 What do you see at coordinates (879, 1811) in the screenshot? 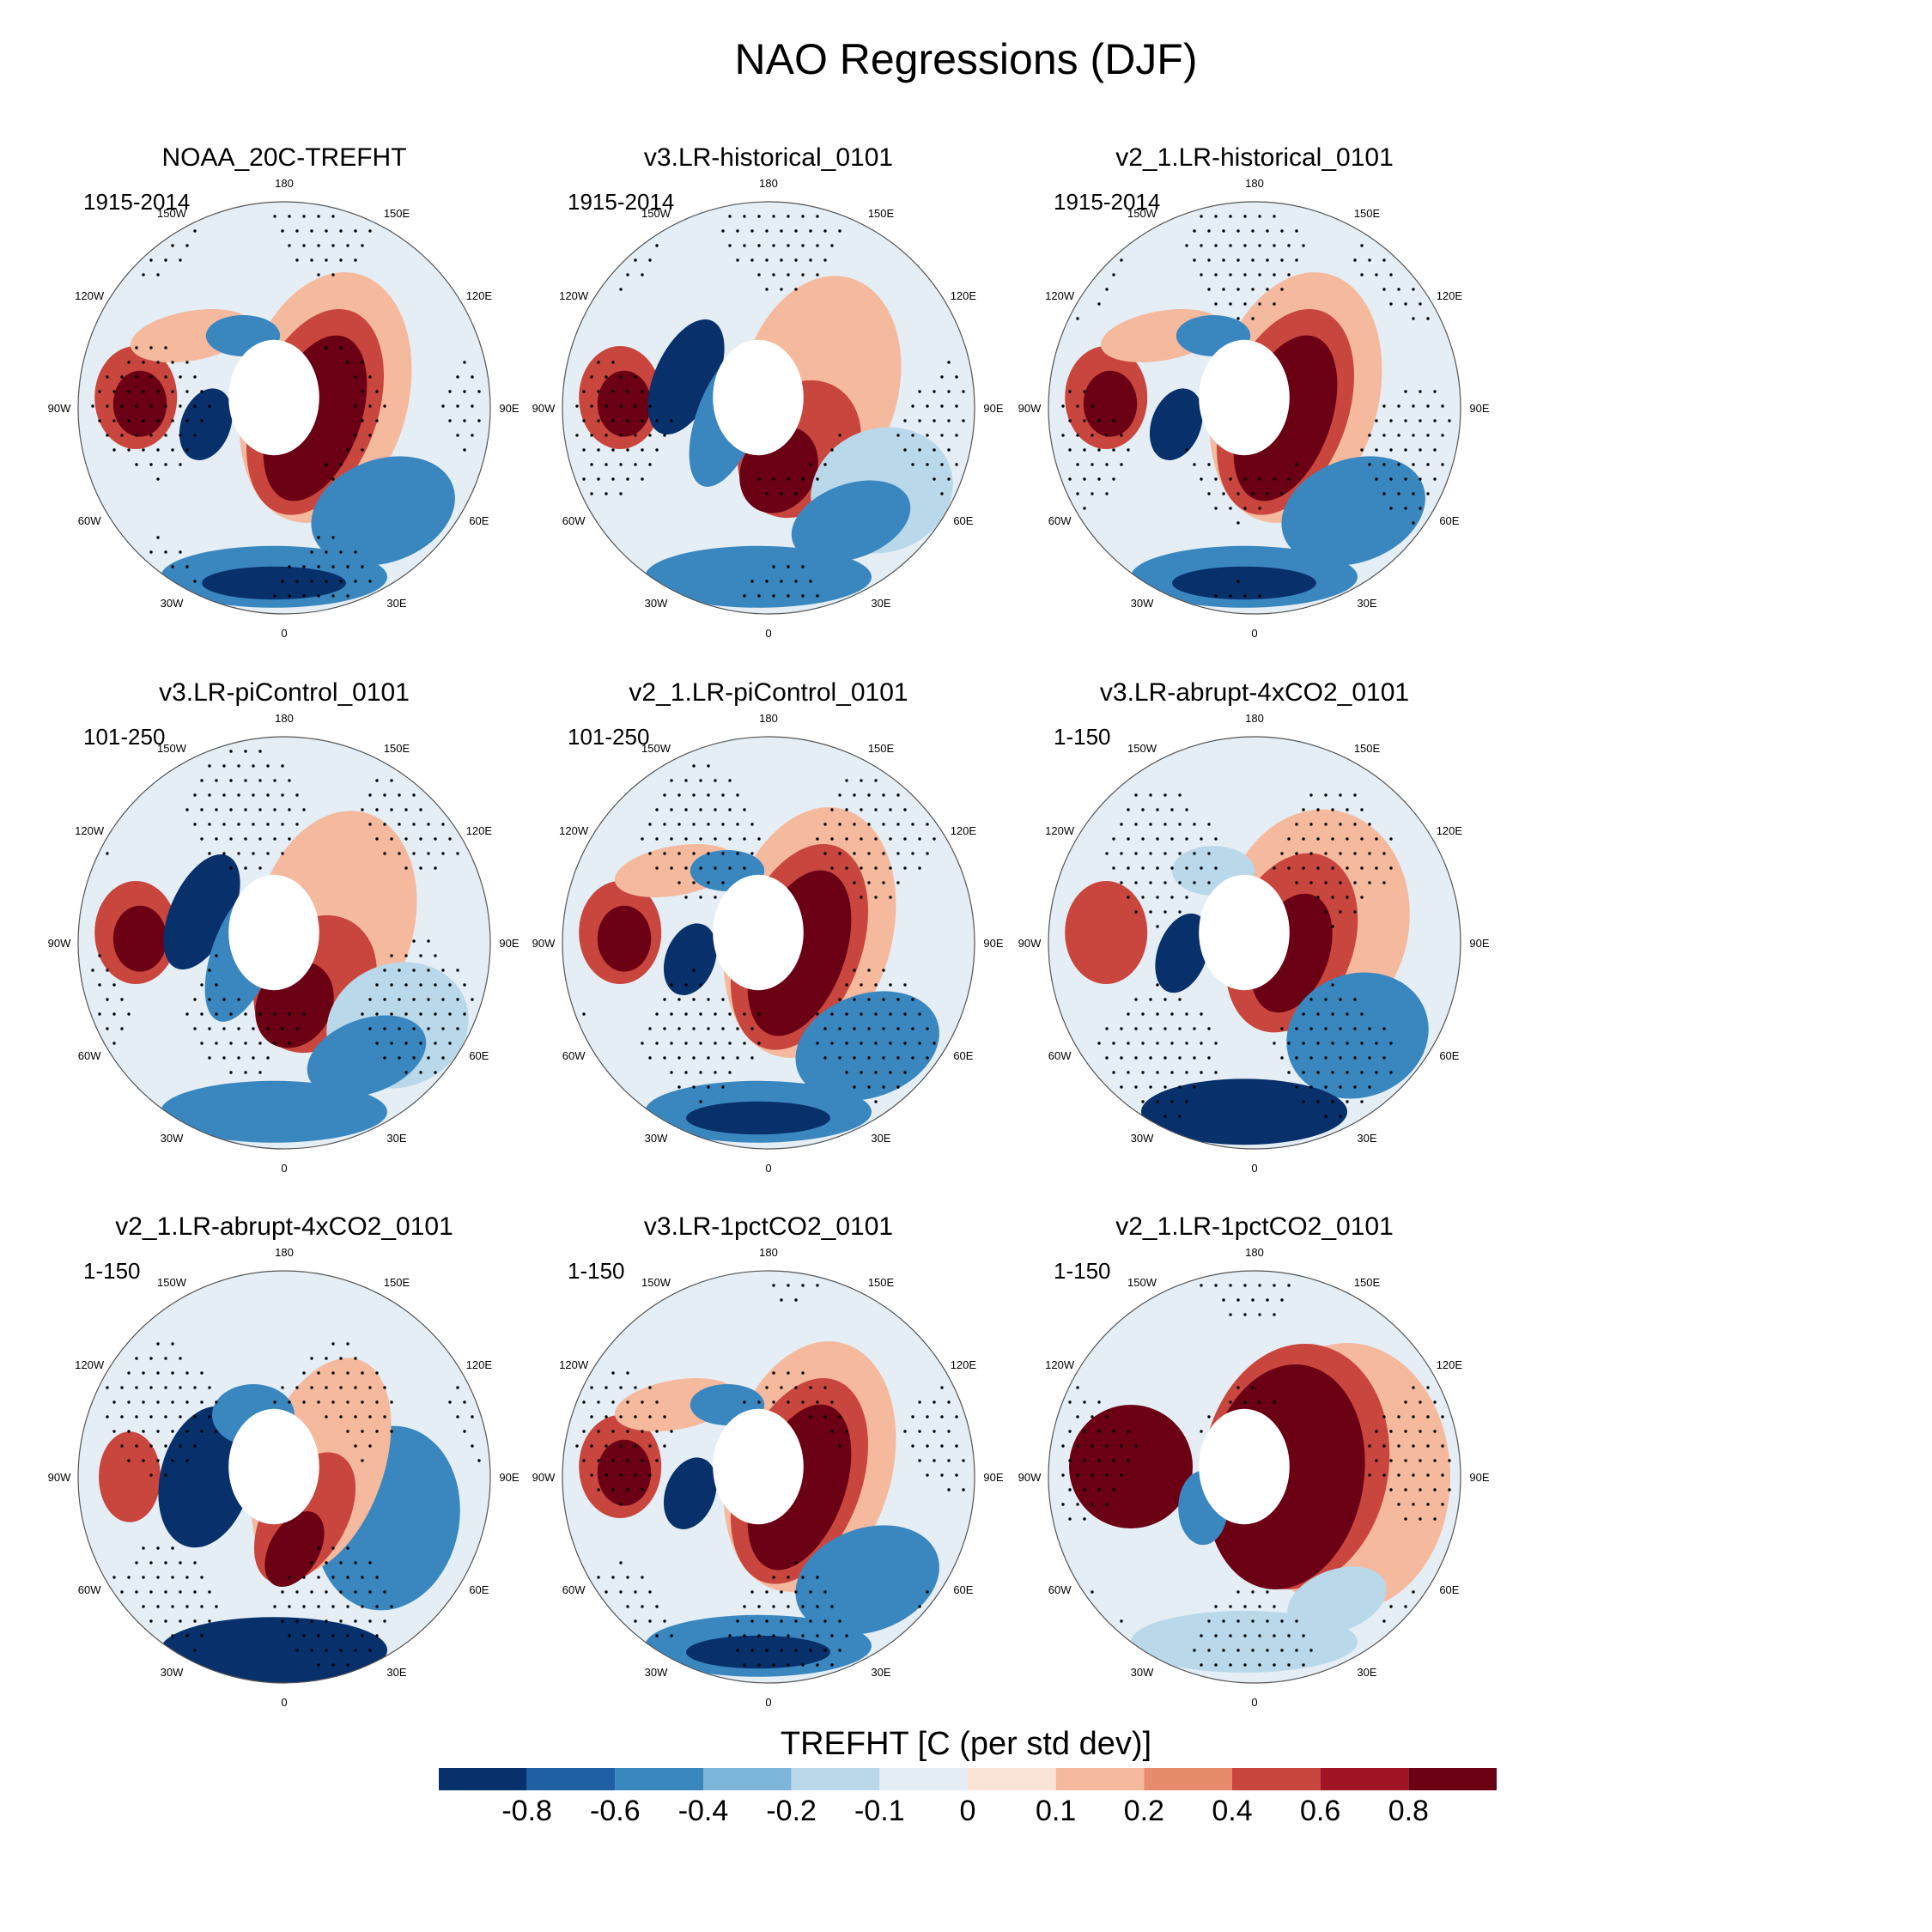
I see `colorbar-tick-label: -0.1` at bounding box center [879, 1811].